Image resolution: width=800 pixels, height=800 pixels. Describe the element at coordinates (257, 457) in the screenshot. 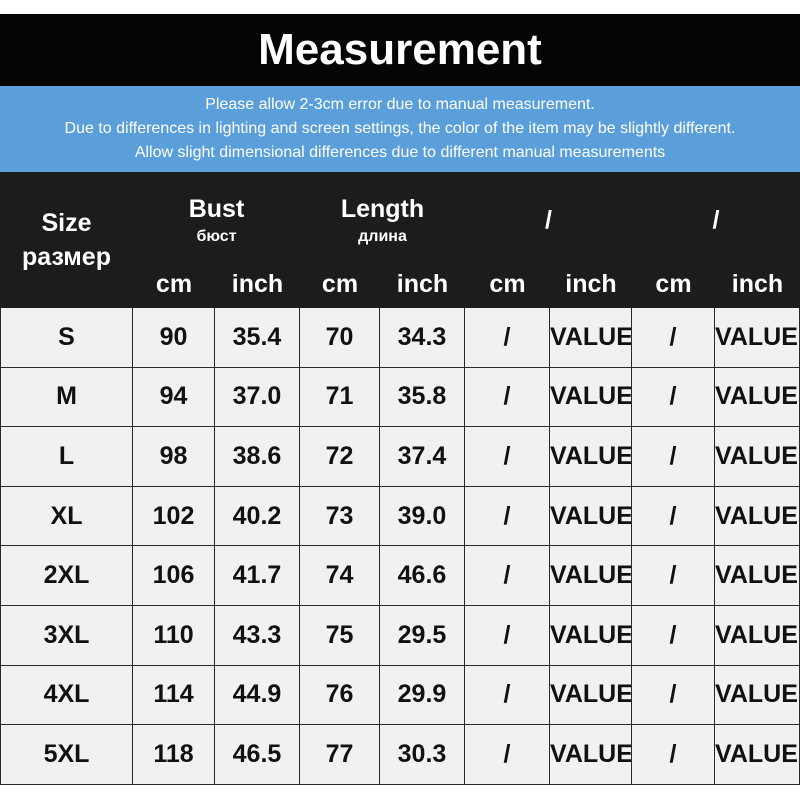

I see `table-cell: 38.6` at that location.